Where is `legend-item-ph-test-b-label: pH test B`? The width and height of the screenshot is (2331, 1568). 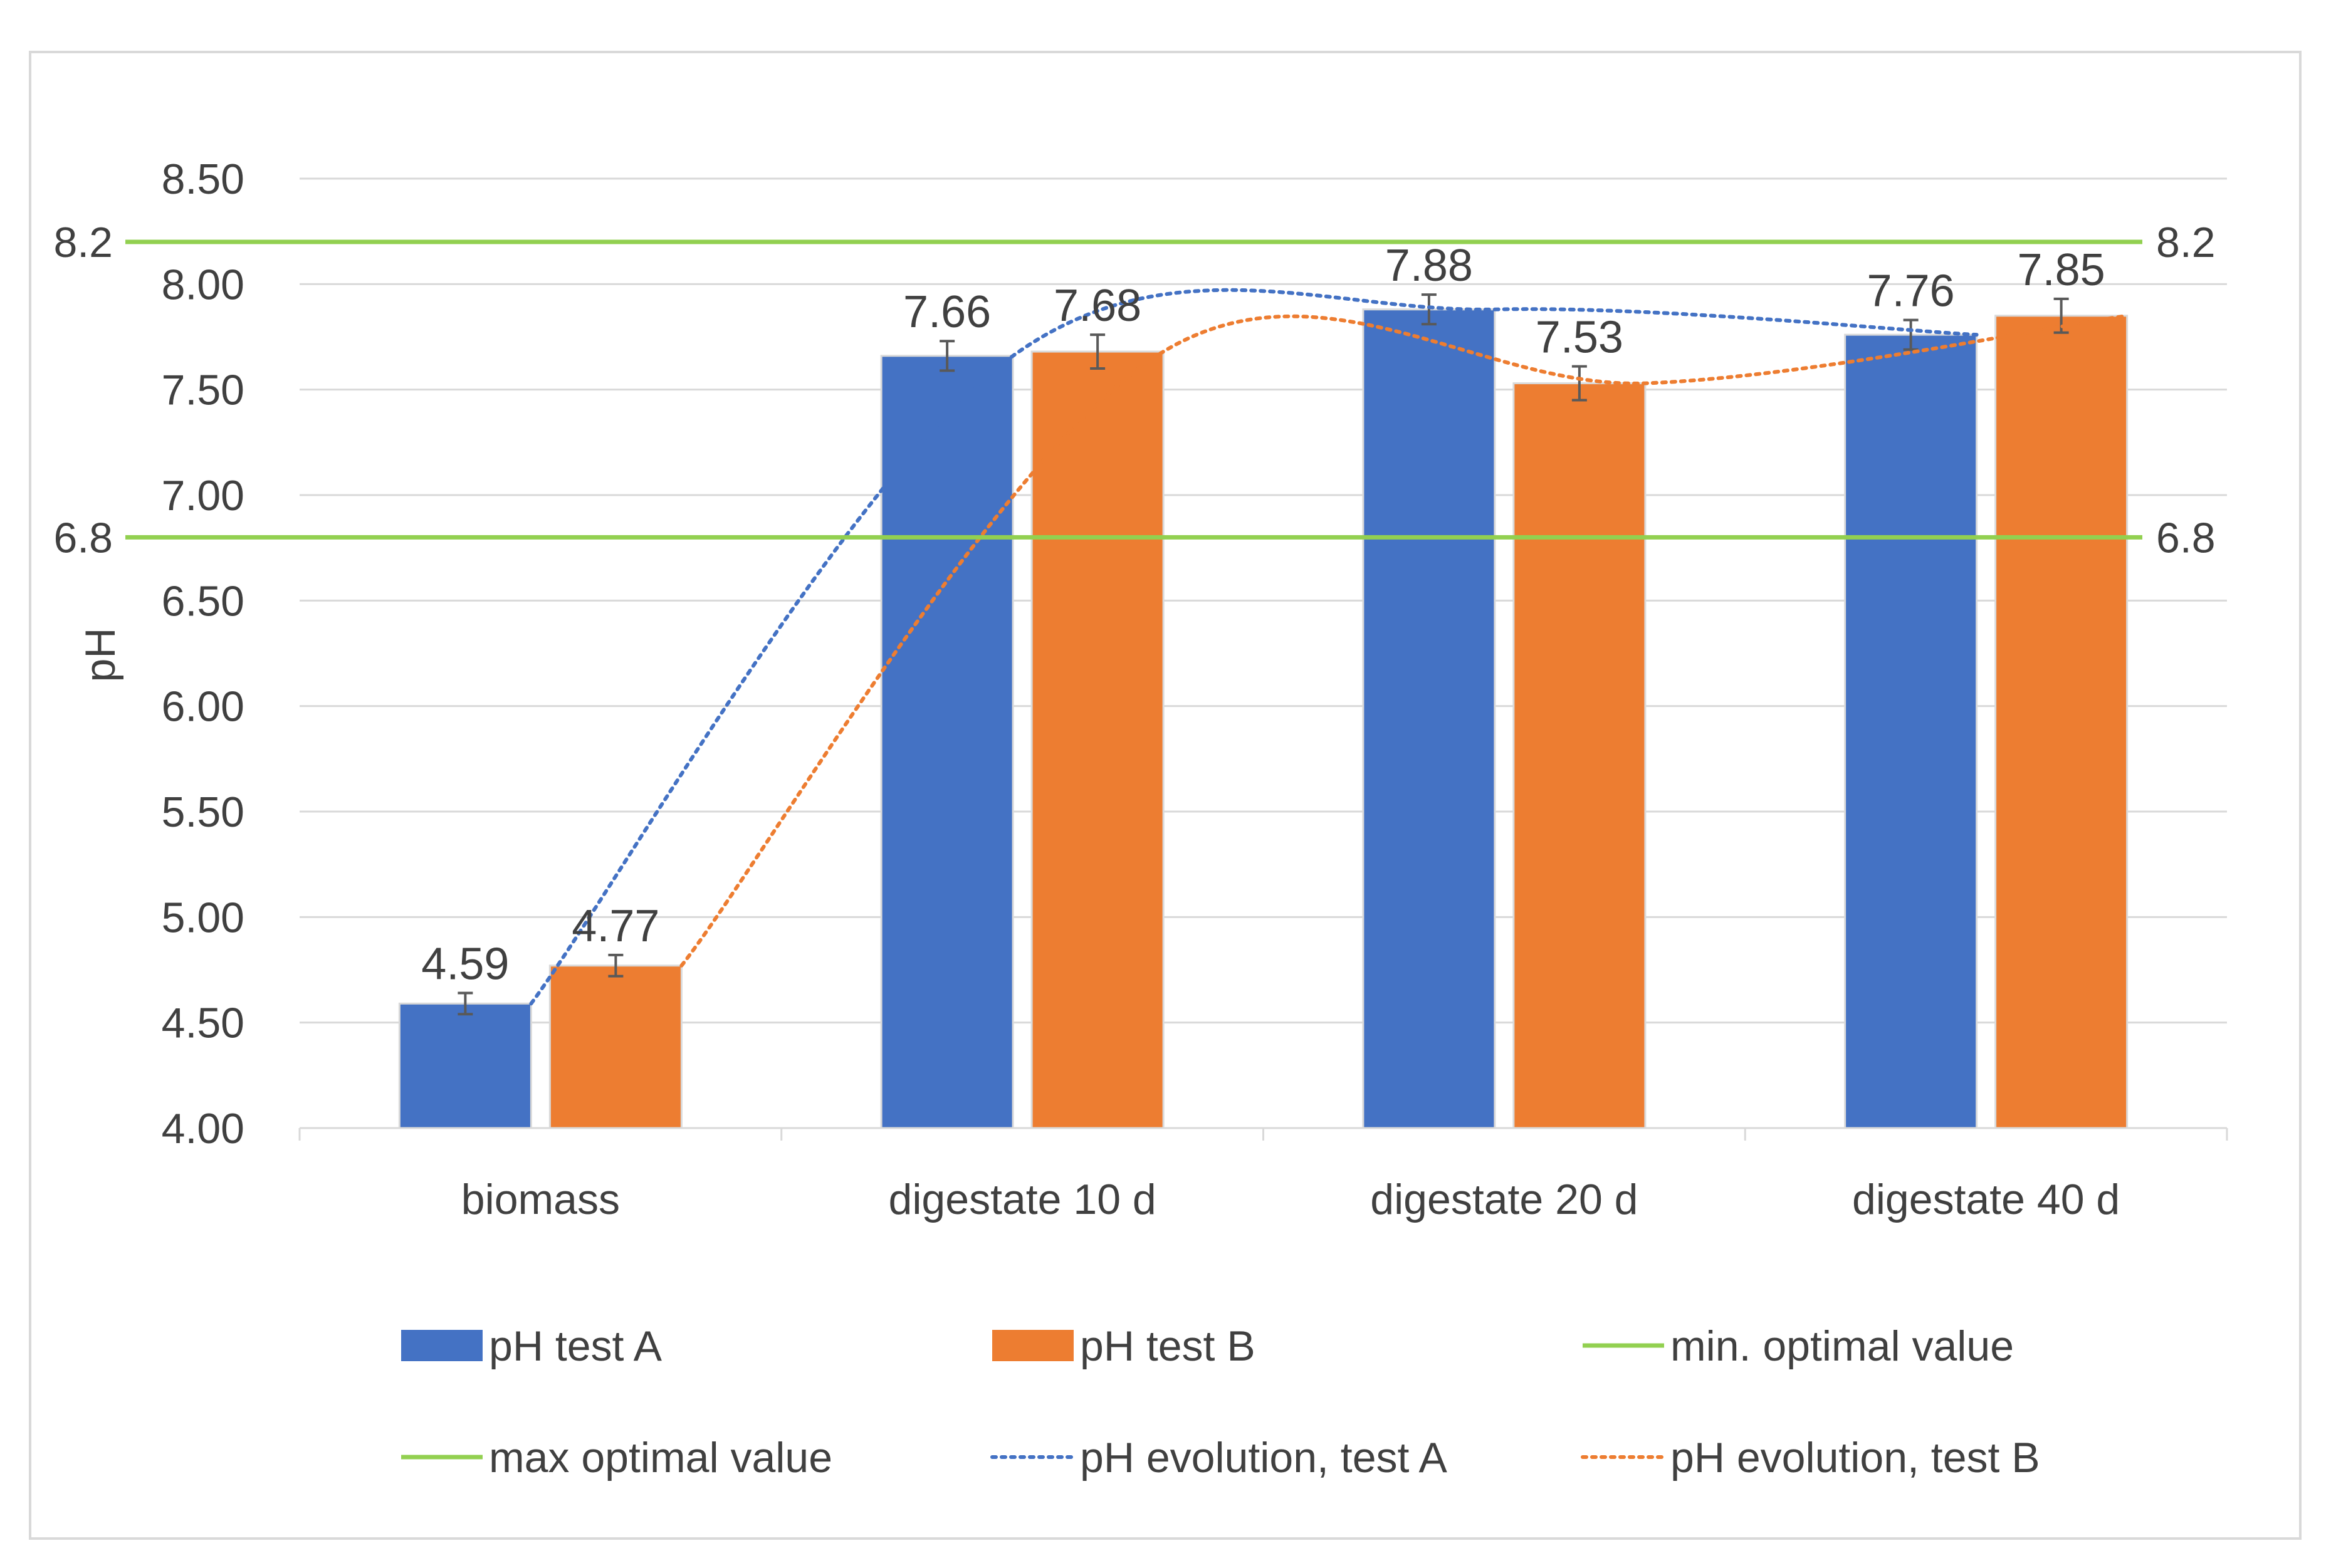 legend-item-ph-test-b-label: pH test B is located at coordinates (1167, 1346).